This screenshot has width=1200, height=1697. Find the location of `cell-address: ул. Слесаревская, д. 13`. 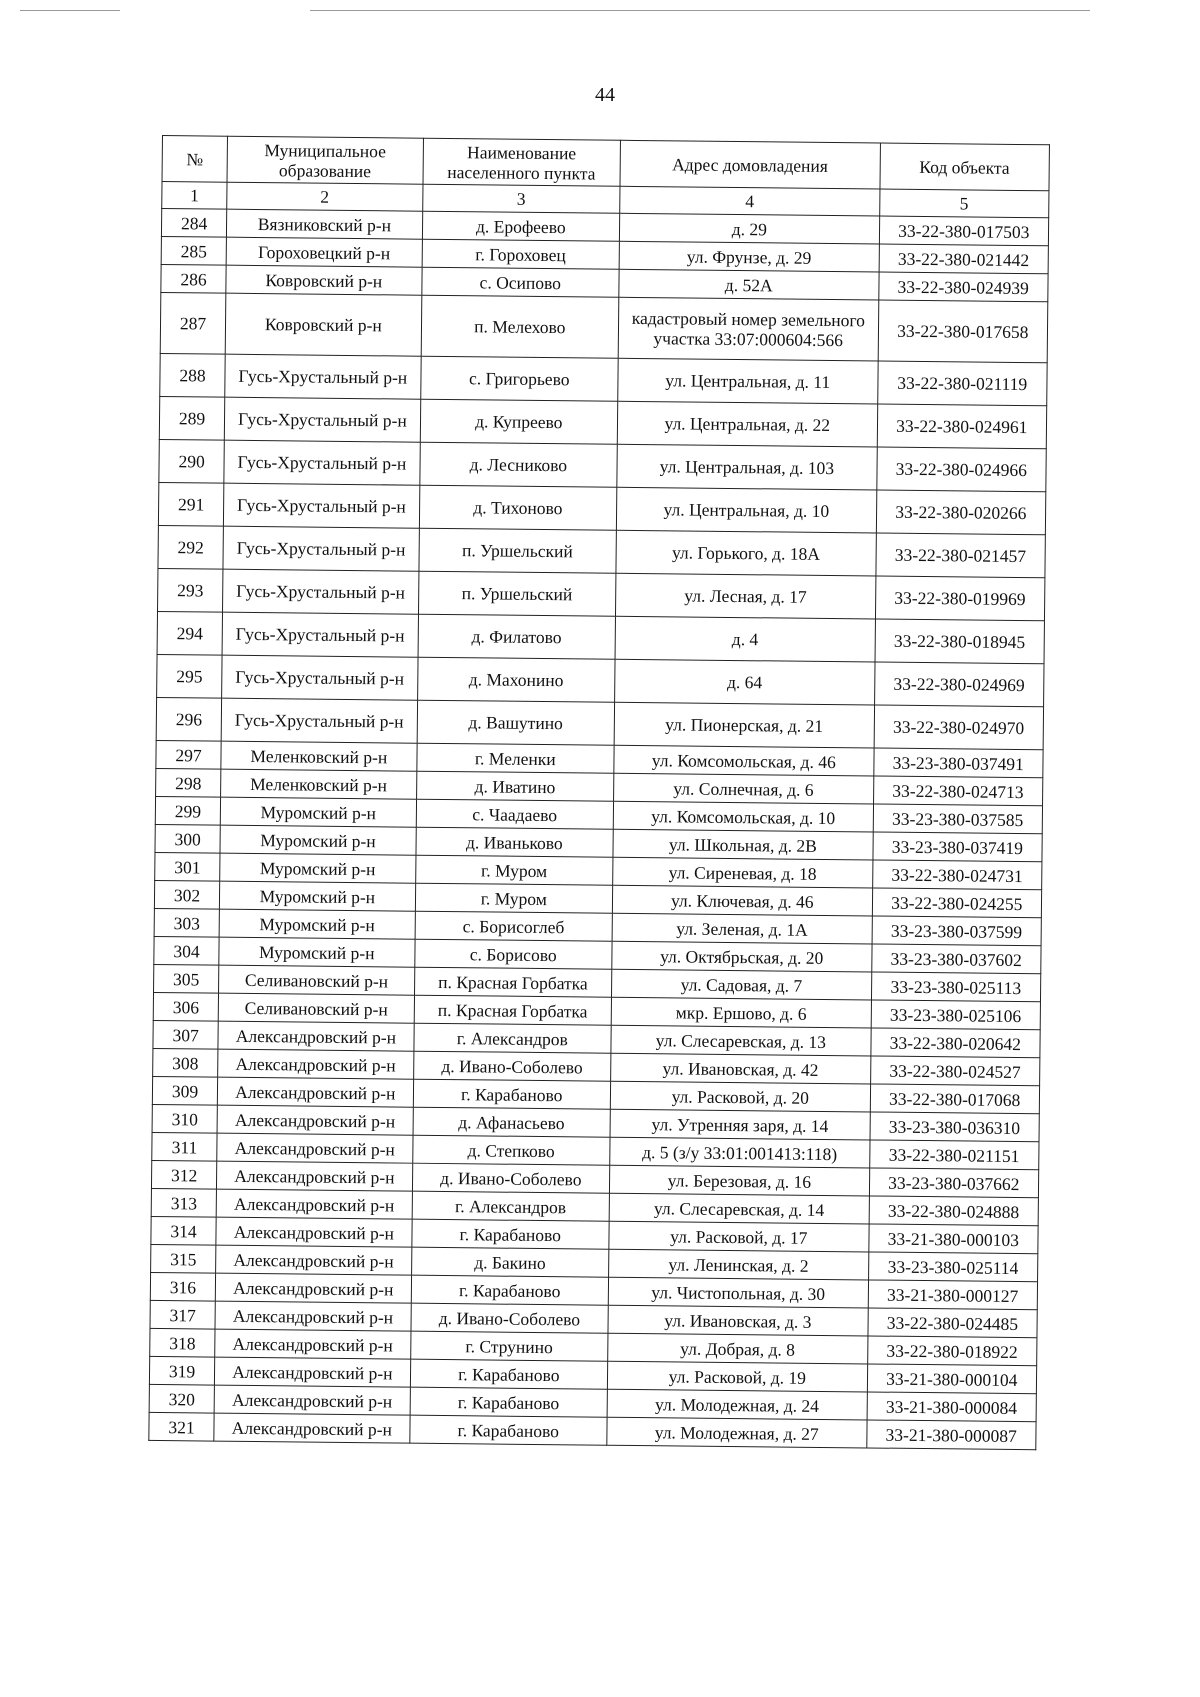

cell-address: ул. Слесаревская, д. 13 is located at coordinates (740, 1040).